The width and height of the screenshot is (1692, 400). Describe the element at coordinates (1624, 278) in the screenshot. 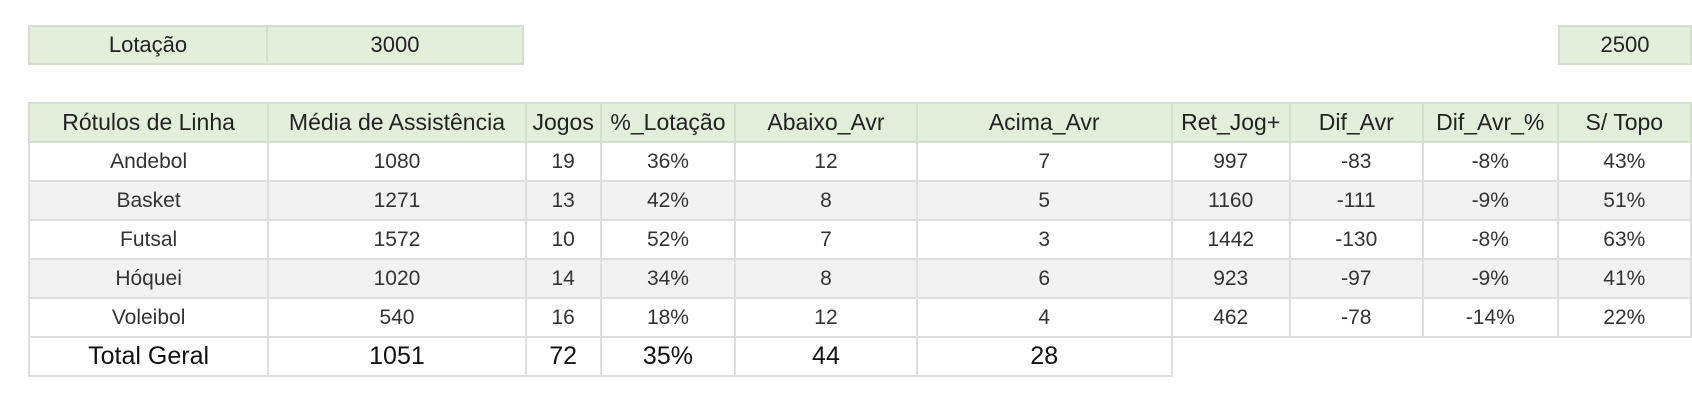

I see `table-cell: 41%` at that location.